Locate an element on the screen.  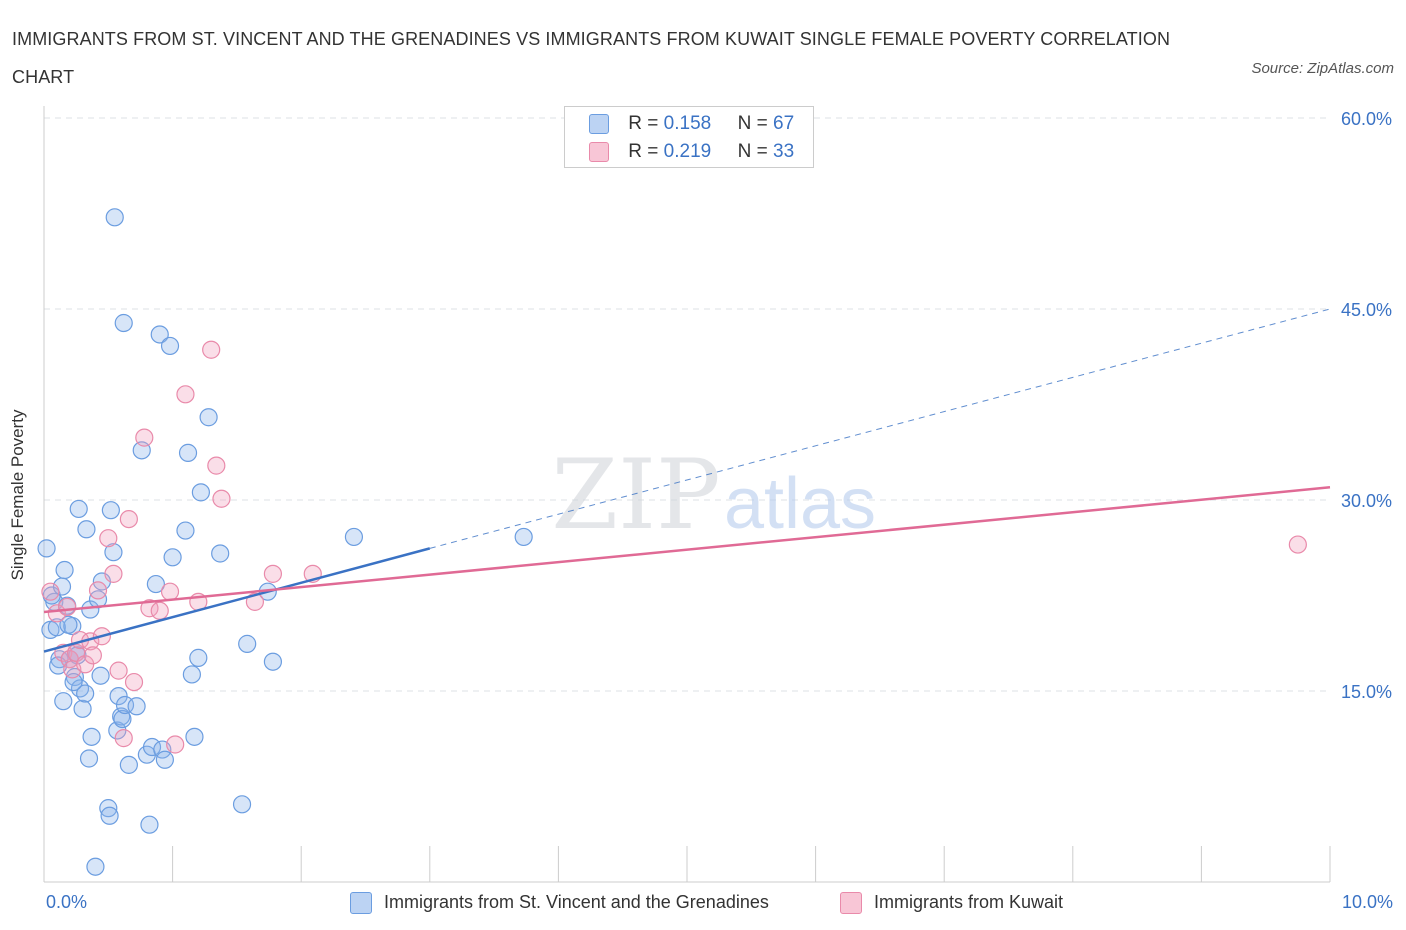
r-value: 0.158 is located at coordinates (687, 123).